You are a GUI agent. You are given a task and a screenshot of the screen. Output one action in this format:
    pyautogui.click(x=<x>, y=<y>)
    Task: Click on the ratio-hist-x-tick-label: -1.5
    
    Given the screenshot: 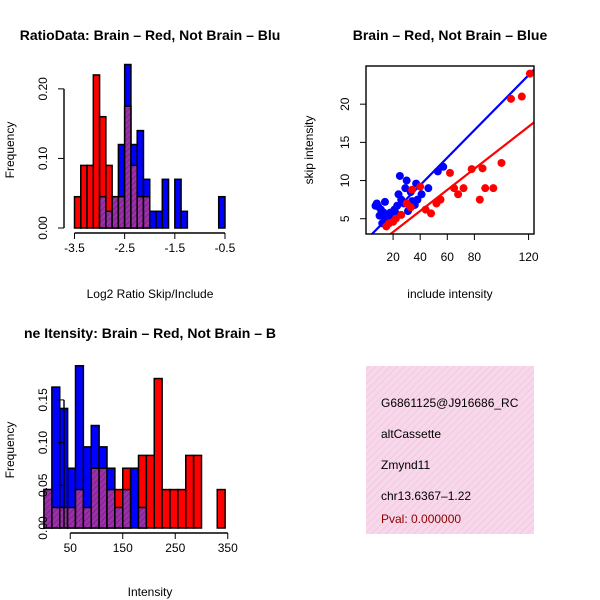 What is the action you would take?
    pyautogui.click(x=174, y=248)
    